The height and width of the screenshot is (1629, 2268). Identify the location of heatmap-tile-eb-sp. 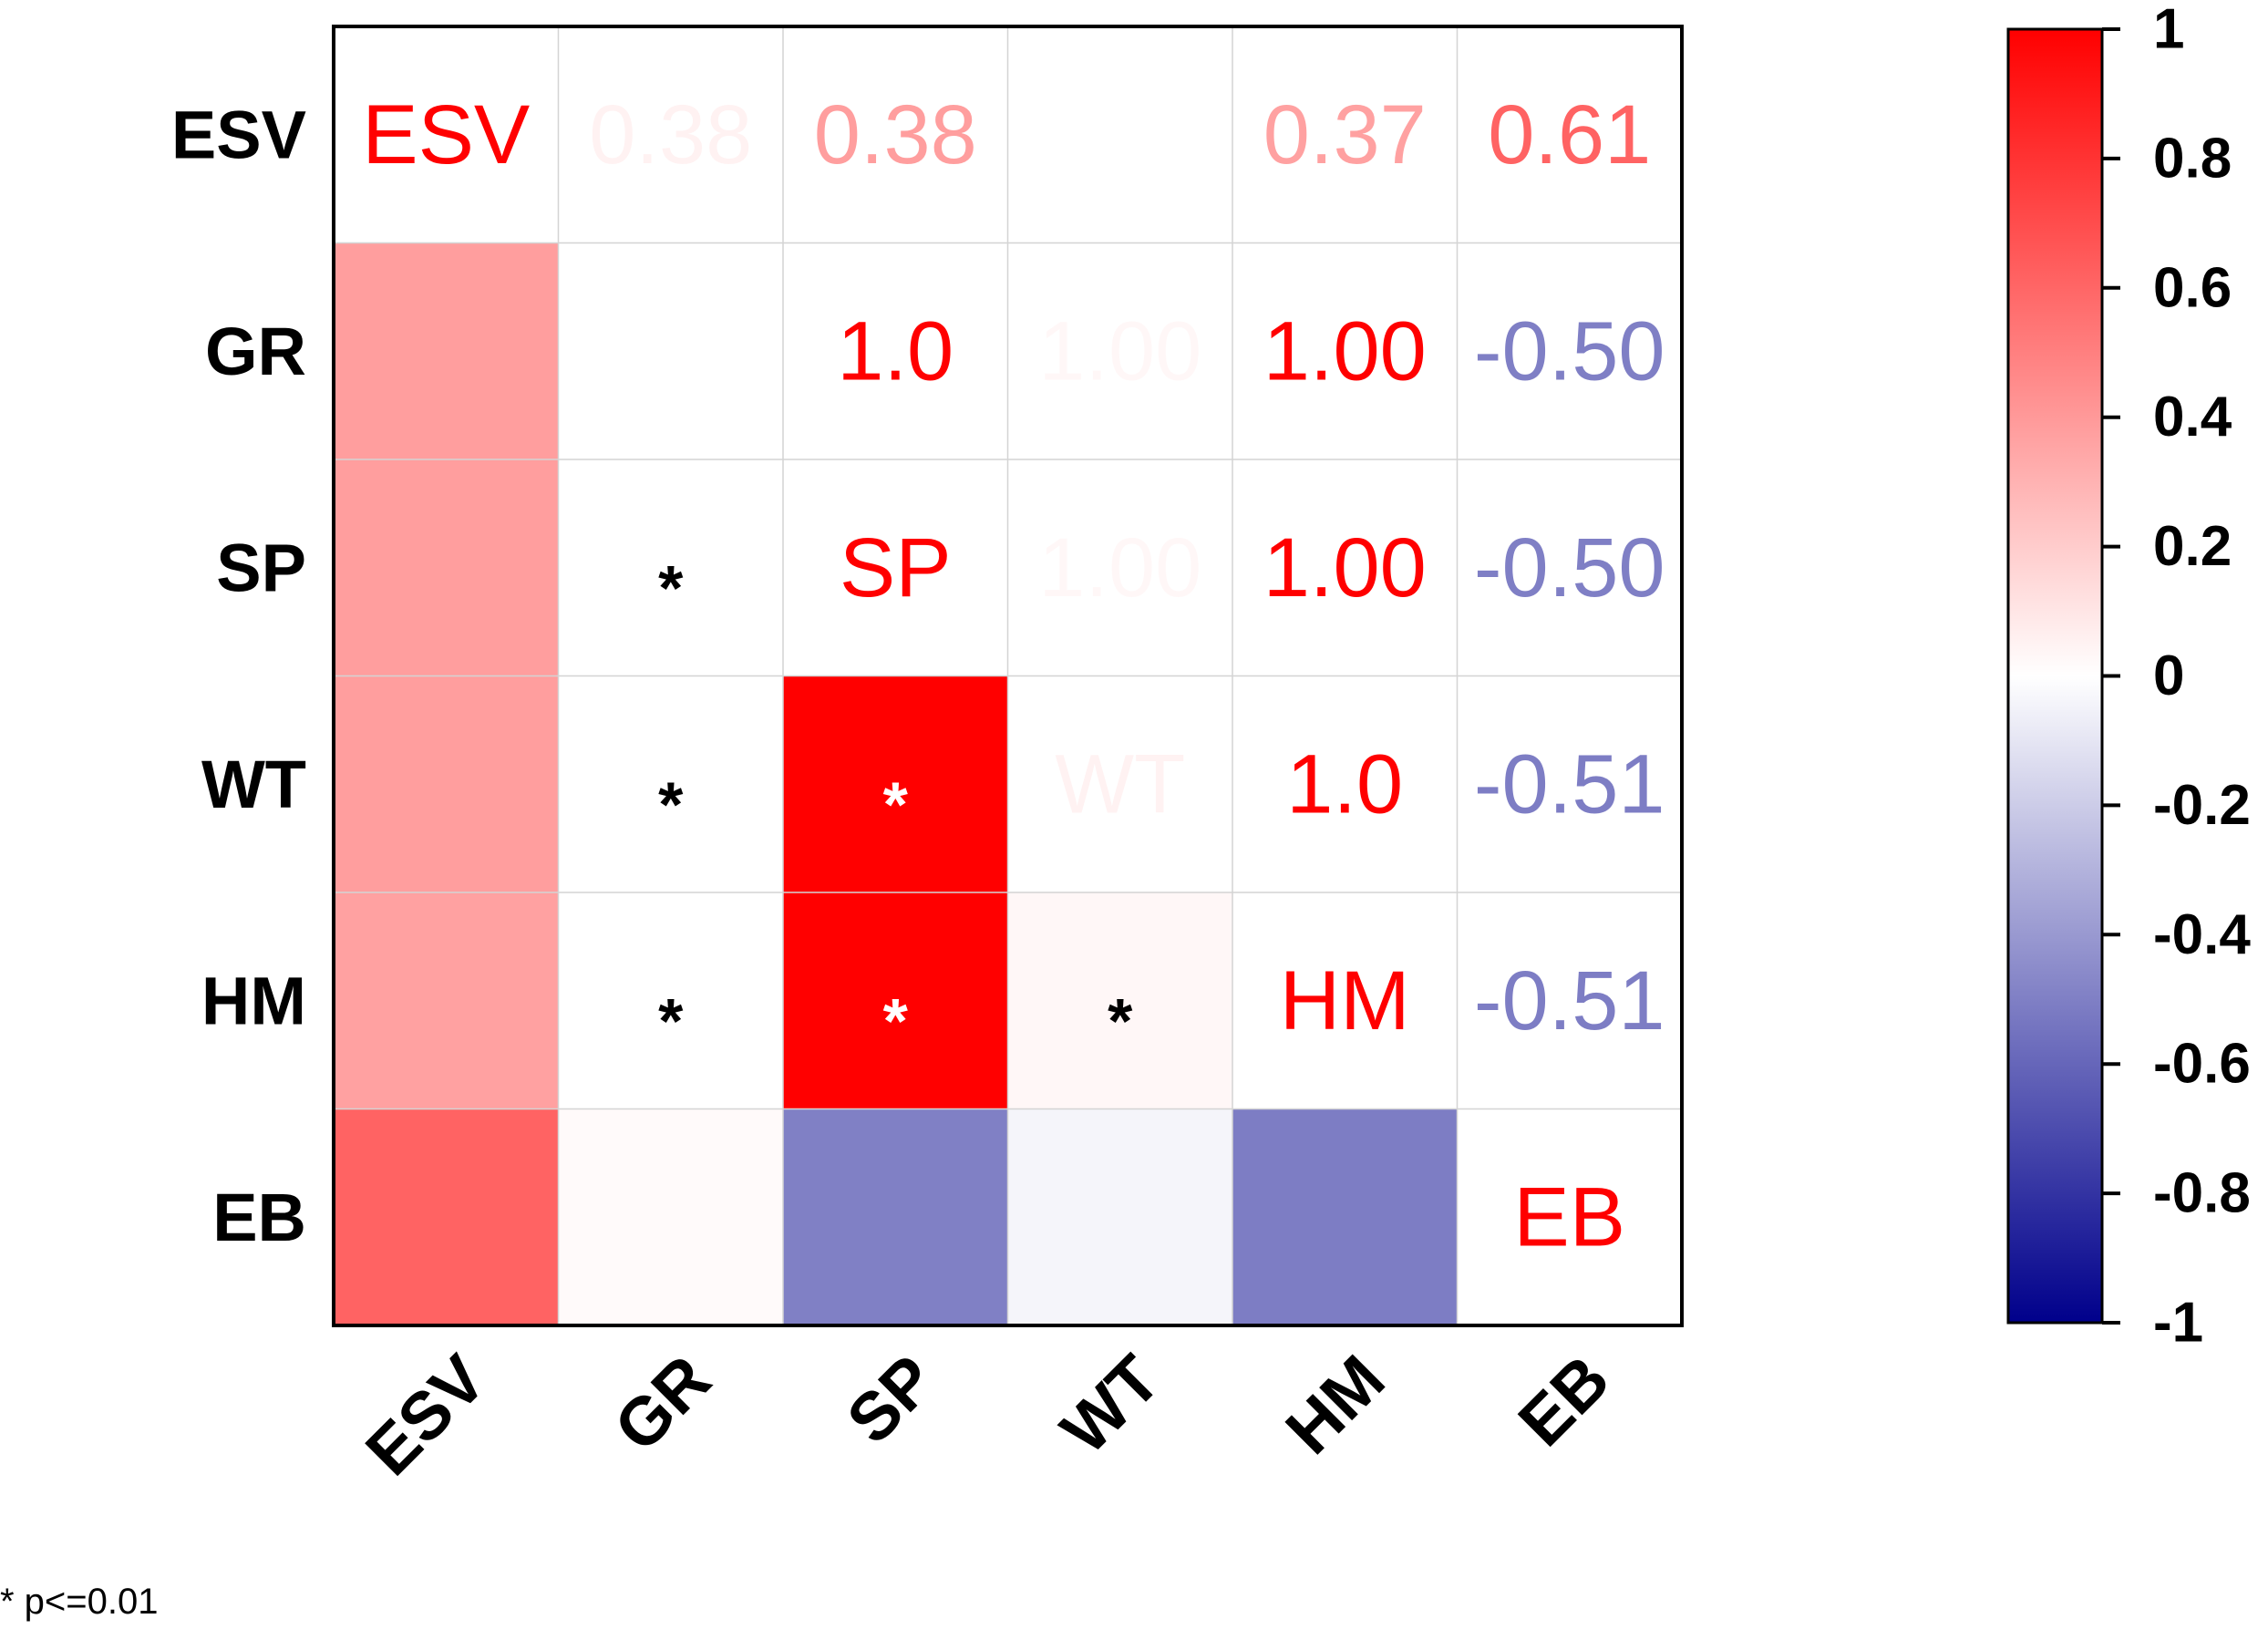
(895, 1216).